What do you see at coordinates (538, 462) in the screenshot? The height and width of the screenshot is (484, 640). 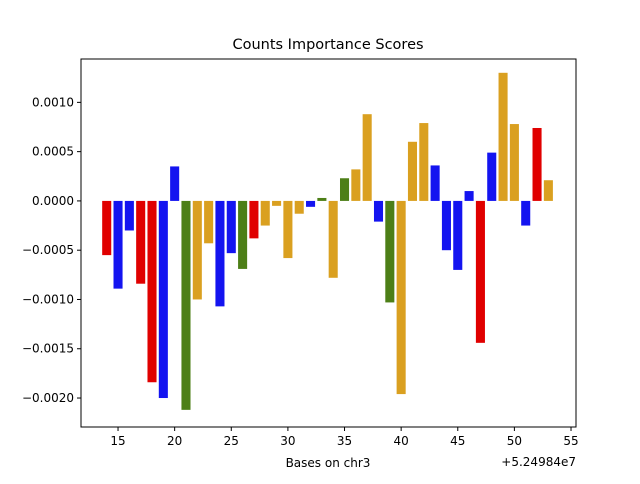 I see `x-offset-label: +5.24984e7` at bounding box center [538, 462].